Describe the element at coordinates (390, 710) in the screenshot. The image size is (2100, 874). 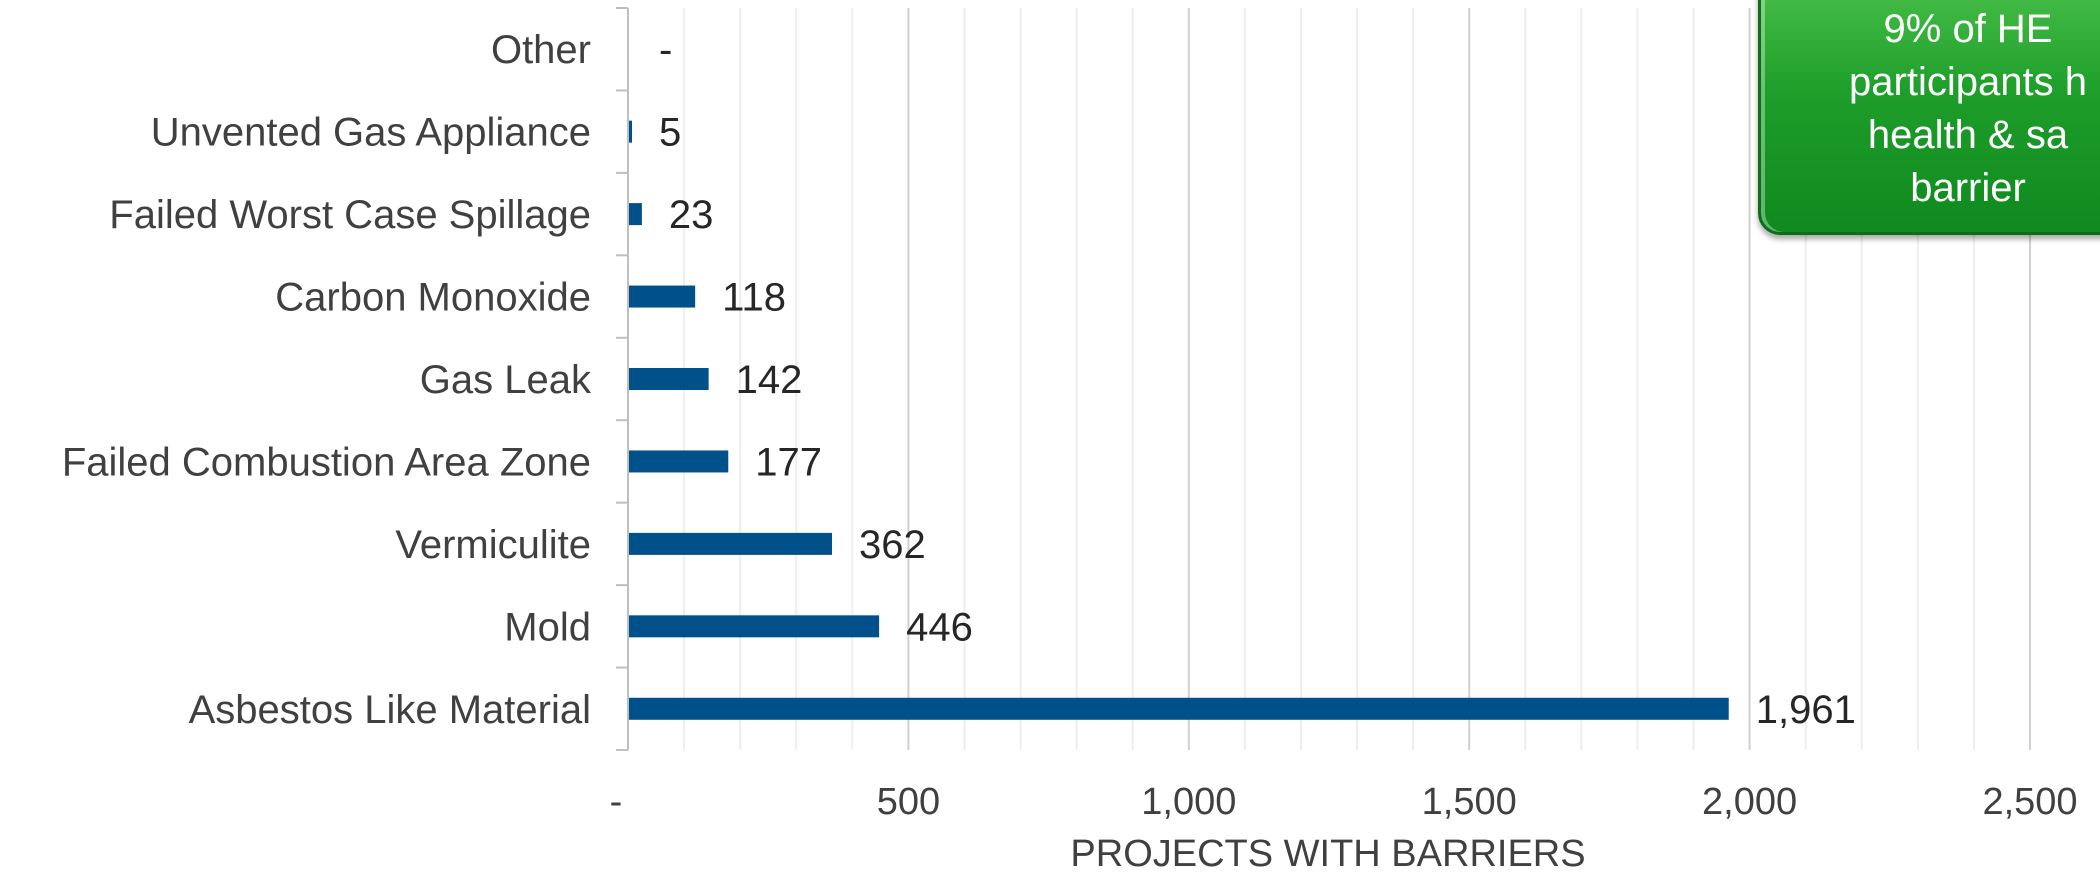
I see `category-label: Asbestos Like Material` at that location.